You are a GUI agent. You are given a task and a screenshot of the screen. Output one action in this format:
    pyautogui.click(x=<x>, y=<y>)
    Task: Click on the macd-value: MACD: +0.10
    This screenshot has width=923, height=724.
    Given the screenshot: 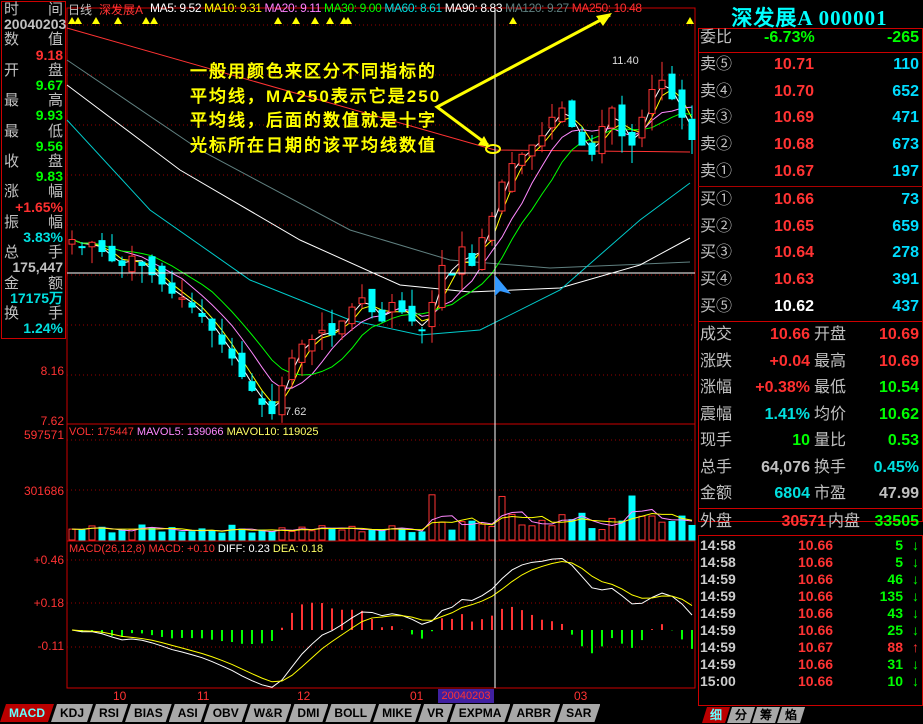 What is the action you would take?
    pyautogui.click(x=181, y=549)
    